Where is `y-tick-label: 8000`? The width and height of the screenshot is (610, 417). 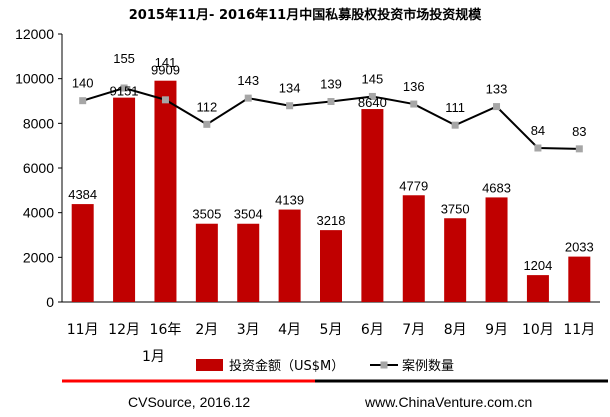 y-tick-label: 8000 is located at coordinates (38, 123).